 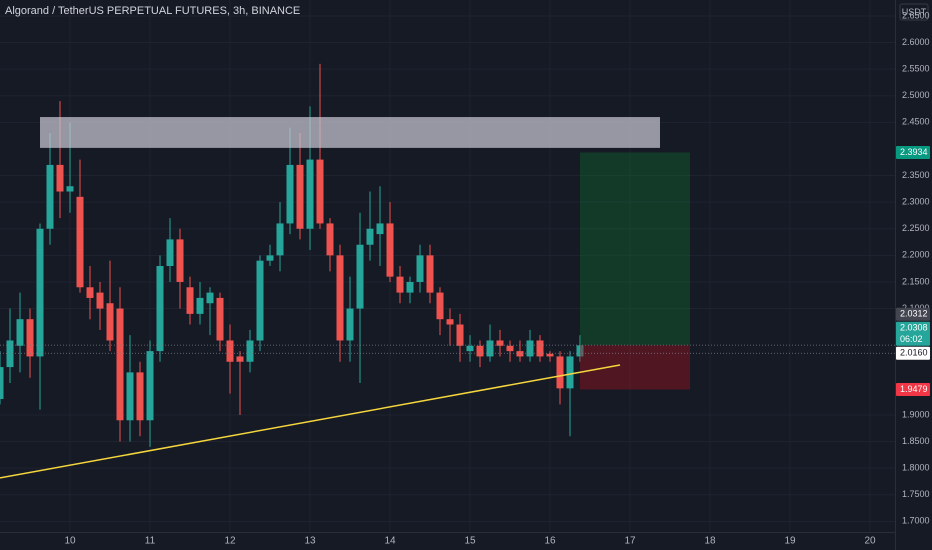 I want to click on x-tick-label: 17, so click(x=630, y=541).